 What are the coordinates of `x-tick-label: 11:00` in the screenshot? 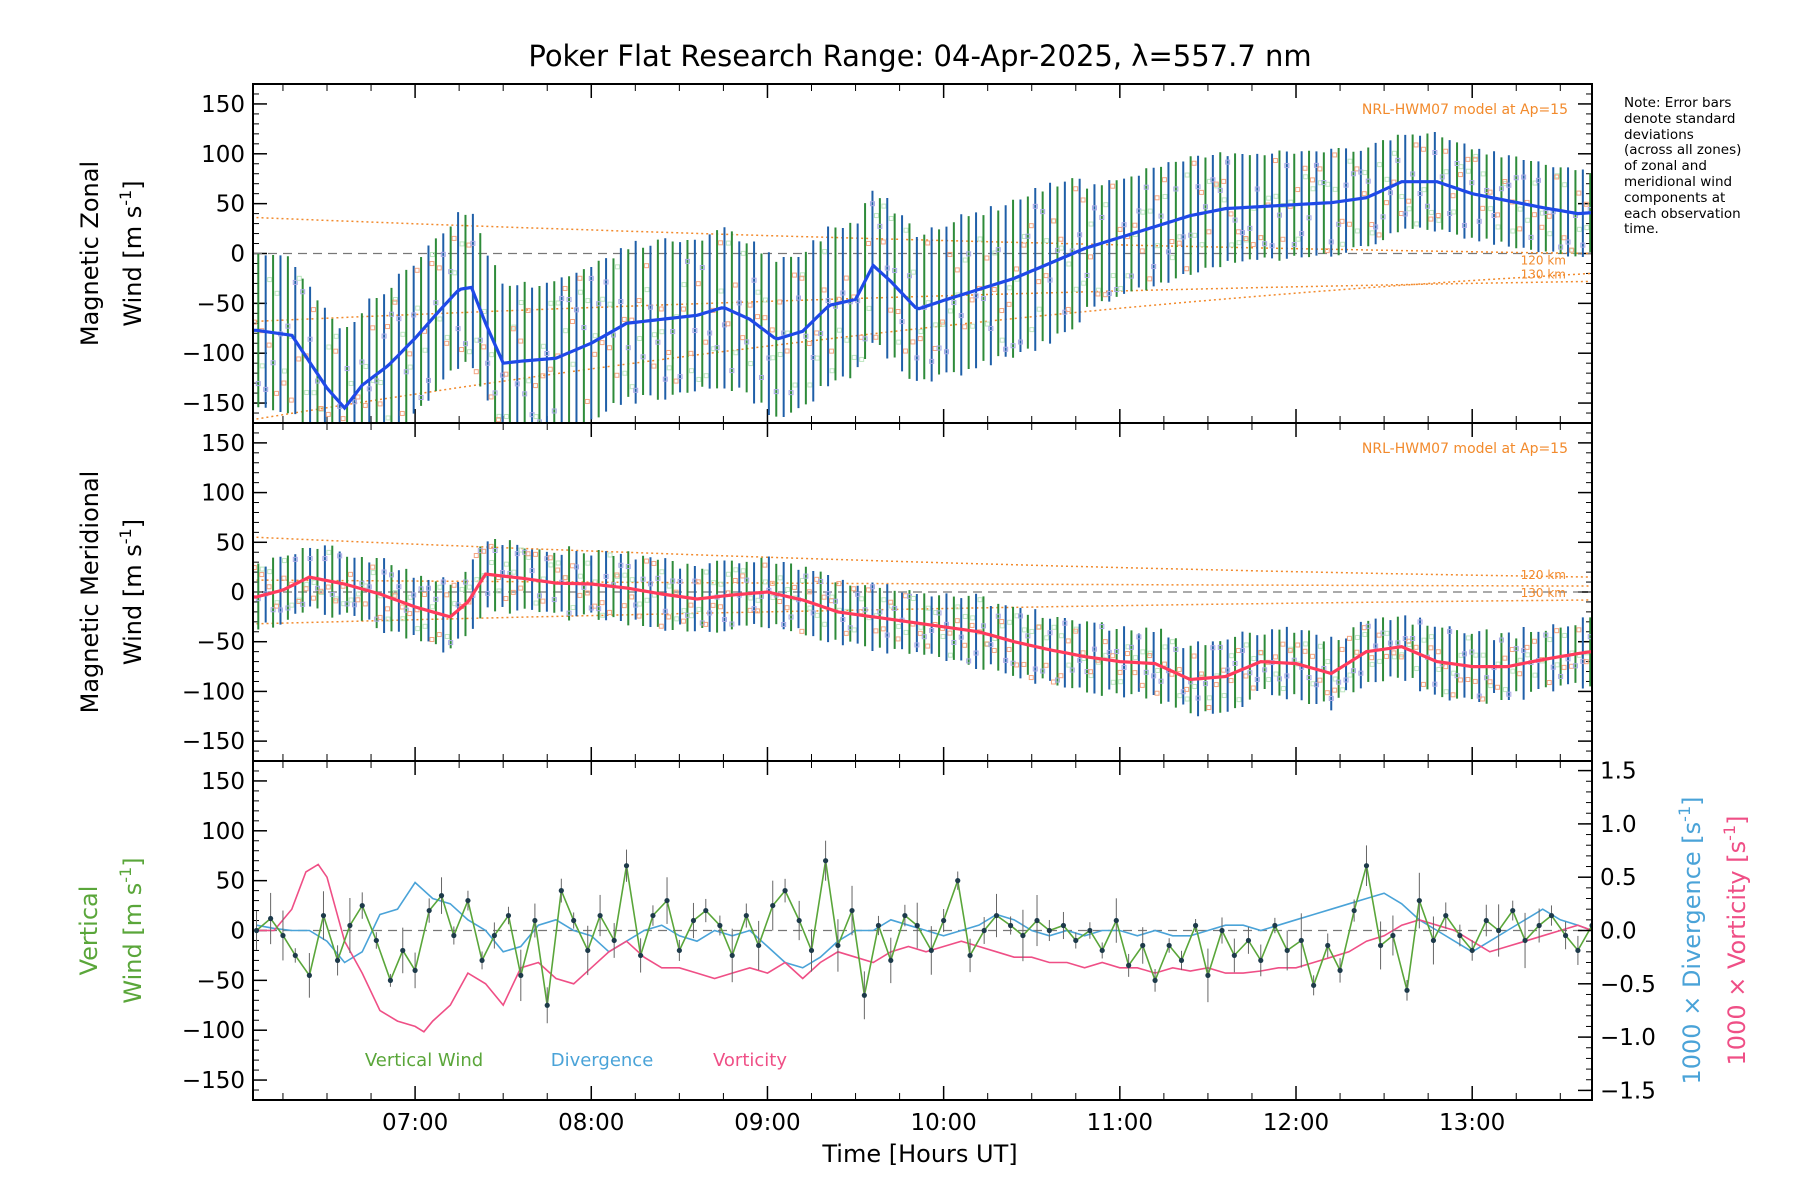 It's located at (1120, 1123).